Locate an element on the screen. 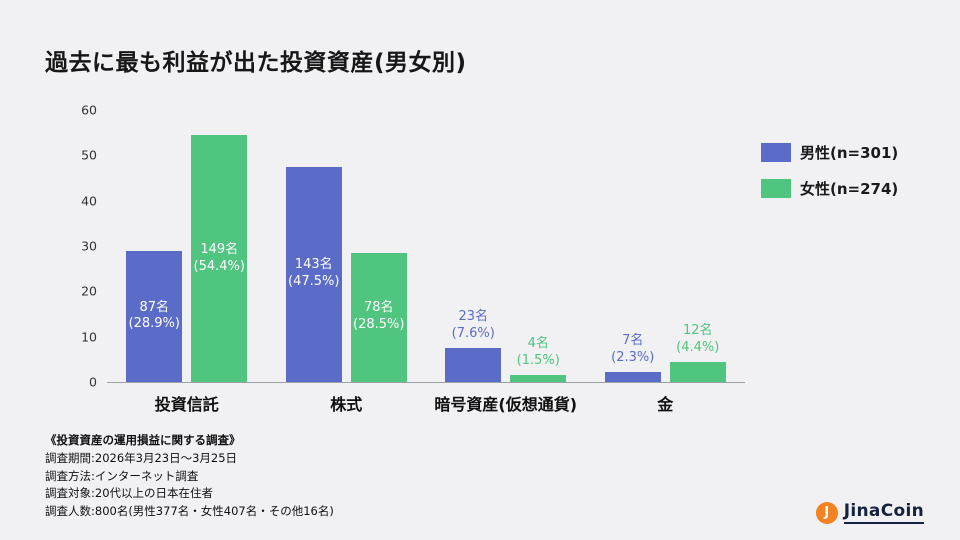  footnote-line: 調査人数:800名(男性377名・女性407名・その他16名) is located at coordinates (189, 511).